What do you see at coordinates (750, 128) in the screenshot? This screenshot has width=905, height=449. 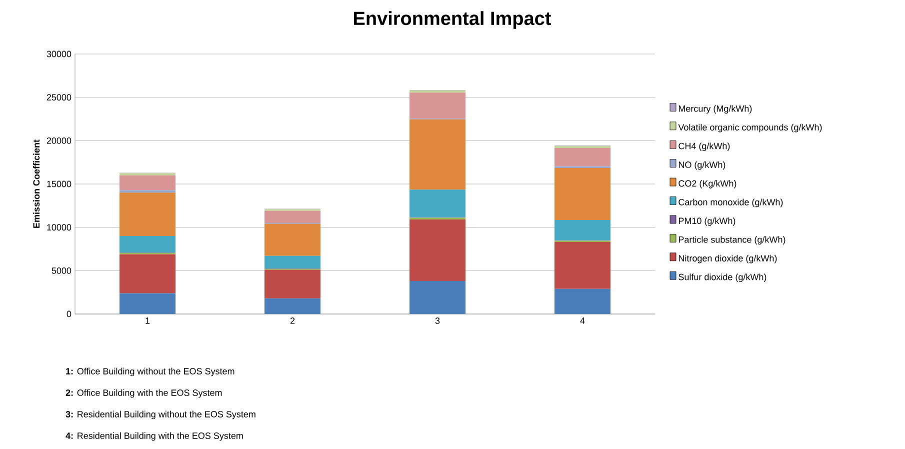 I see `legend-label: Volatile organic compounds (g/kWh)` at bounding box center [750, 128].